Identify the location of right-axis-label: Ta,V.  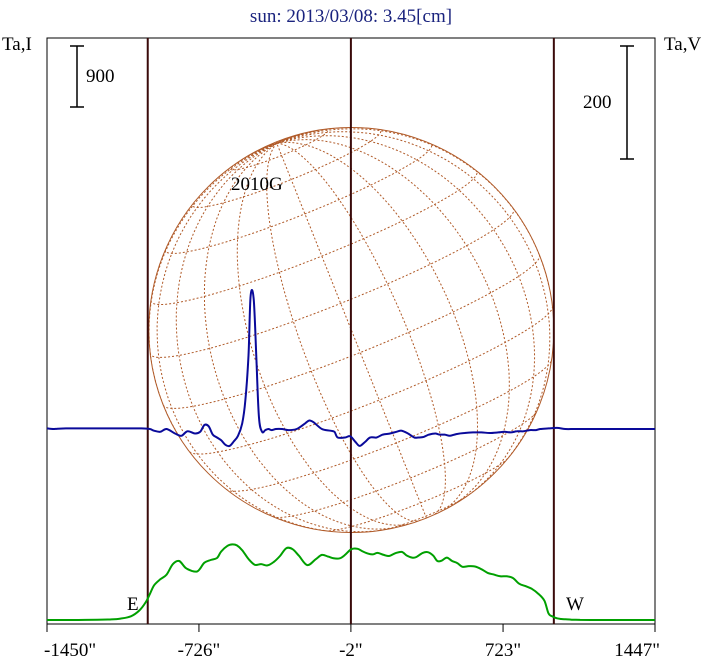
(682, 44).